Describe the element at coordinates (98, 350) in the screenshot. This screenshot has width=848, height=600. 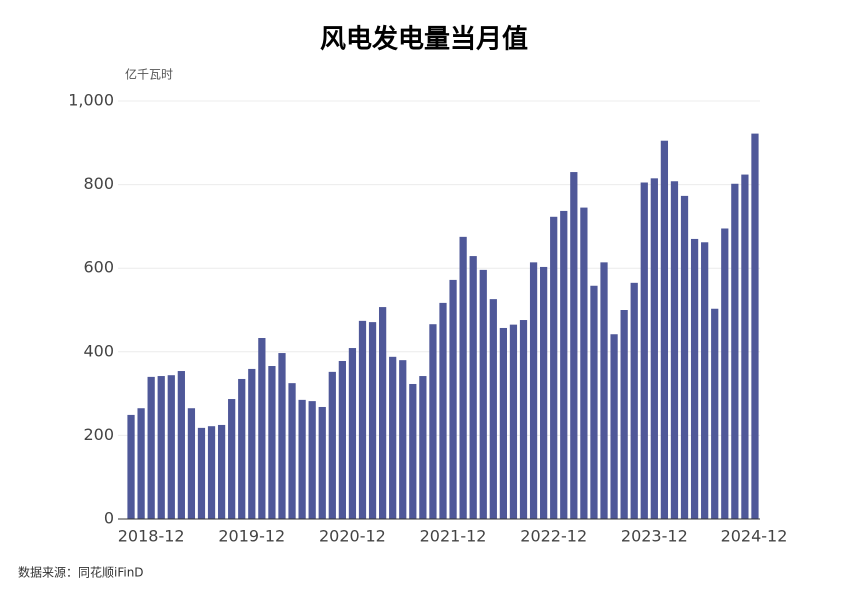
I see `y-tick-label: 400` at that location.